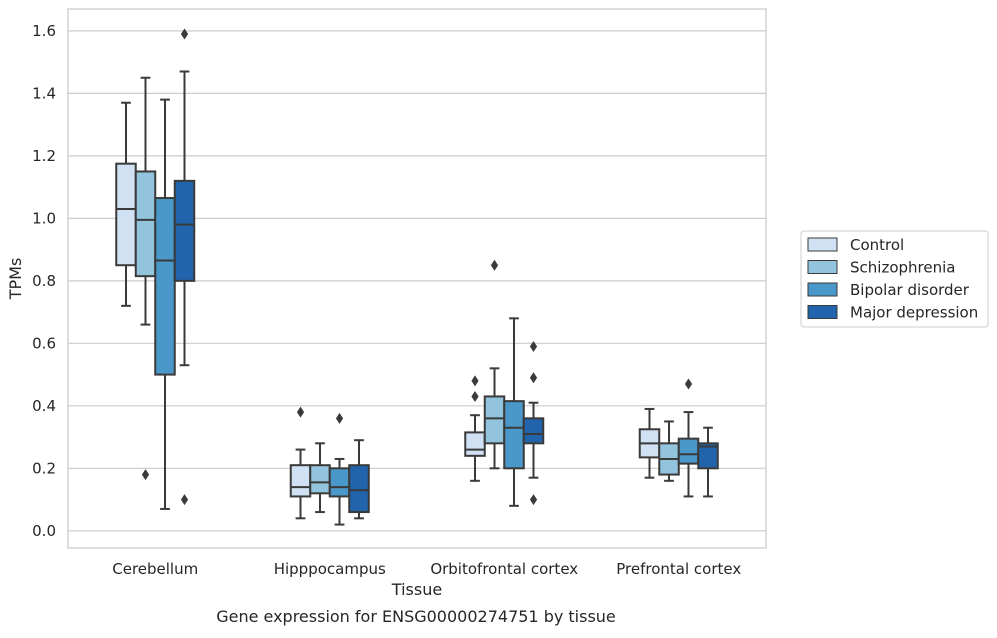  I want to click on legend-item: Major depression, so click(892, 313).